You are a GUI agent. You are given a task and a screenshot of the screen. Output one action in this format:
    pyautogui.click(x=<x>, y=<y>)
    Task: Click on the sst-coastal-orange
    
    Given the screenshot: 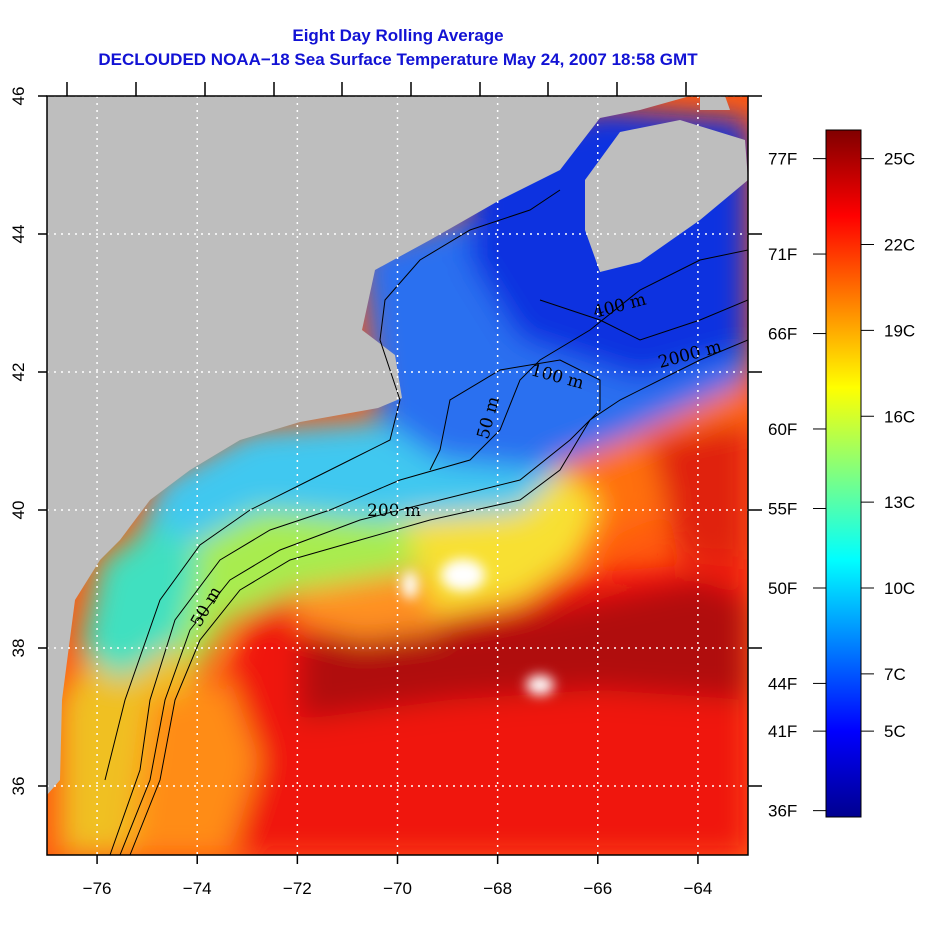 What is the action you would take?
    pyautogui.click(x=195, y=767)
    